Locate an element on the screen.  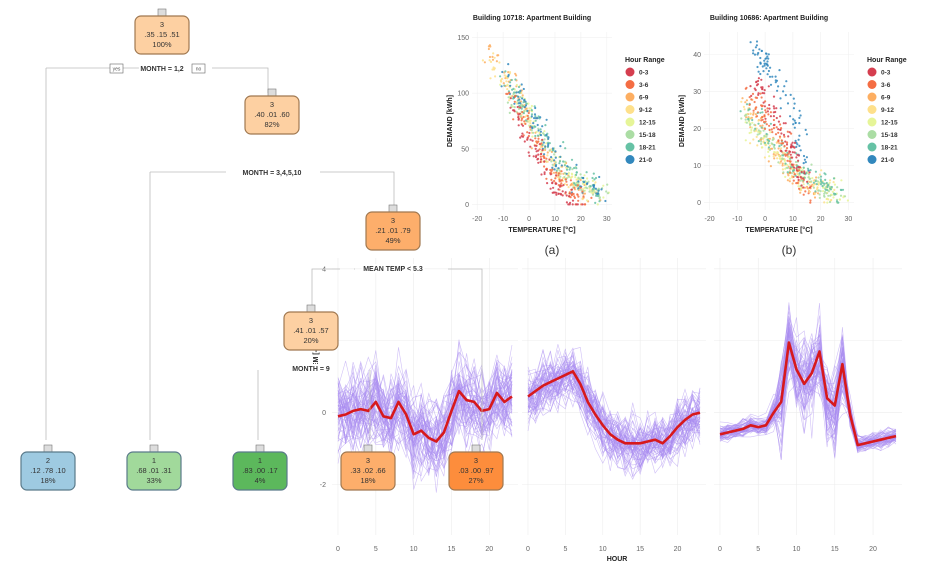
legend-label: 15-18 is located at coordinates (647, 135).